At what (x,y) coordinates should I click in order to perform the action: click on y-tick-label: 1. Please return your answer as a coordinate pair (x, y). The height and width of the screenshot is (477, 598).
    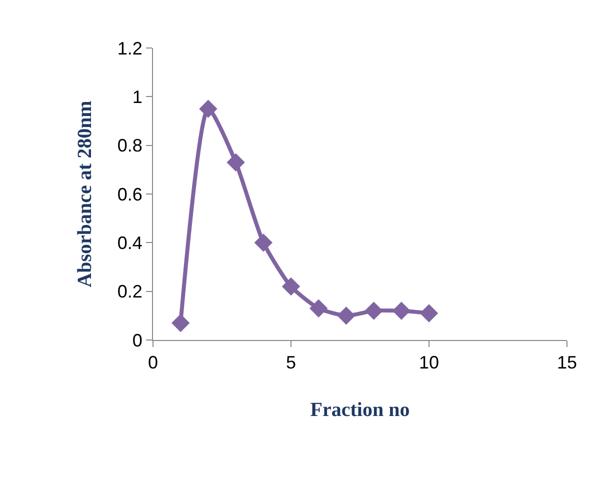
    Looking at the image, I should click on (137, 96).